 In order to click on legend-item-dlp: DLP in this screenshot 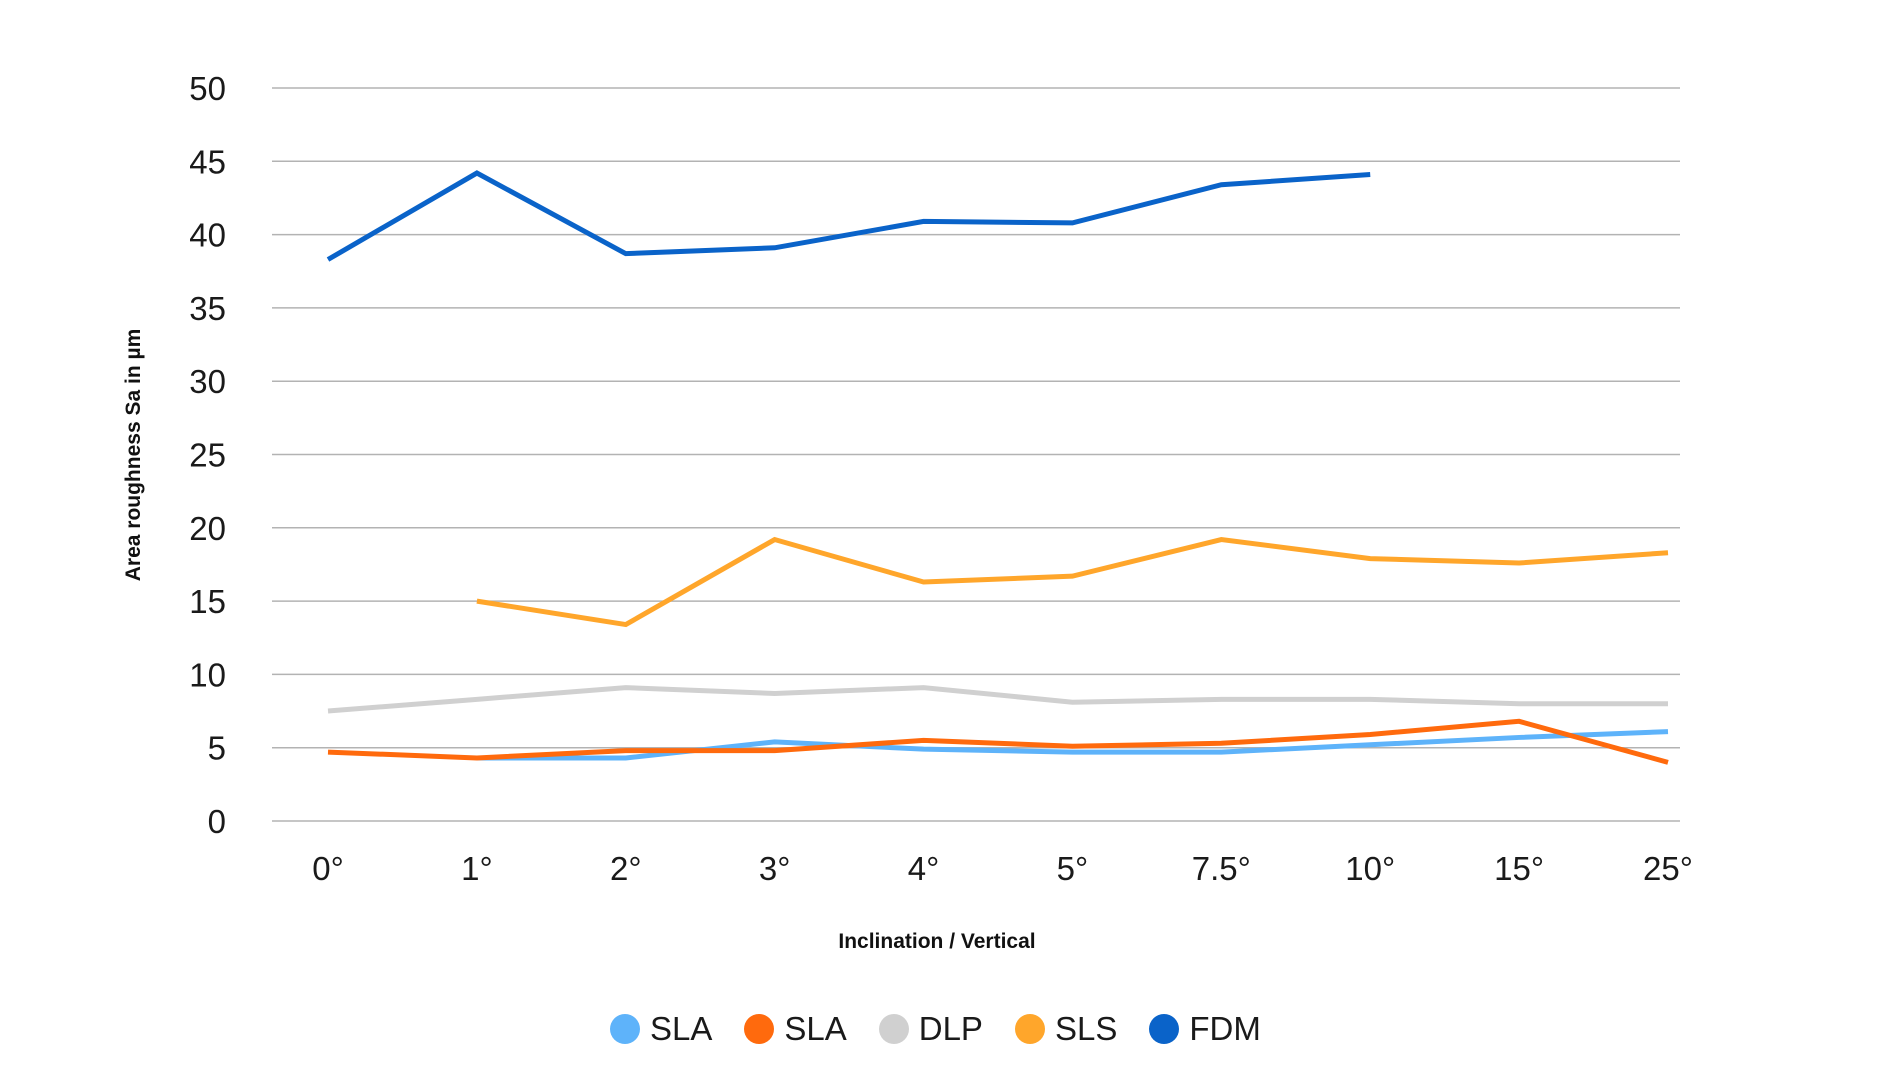, I will do `click(930, 1029)`.